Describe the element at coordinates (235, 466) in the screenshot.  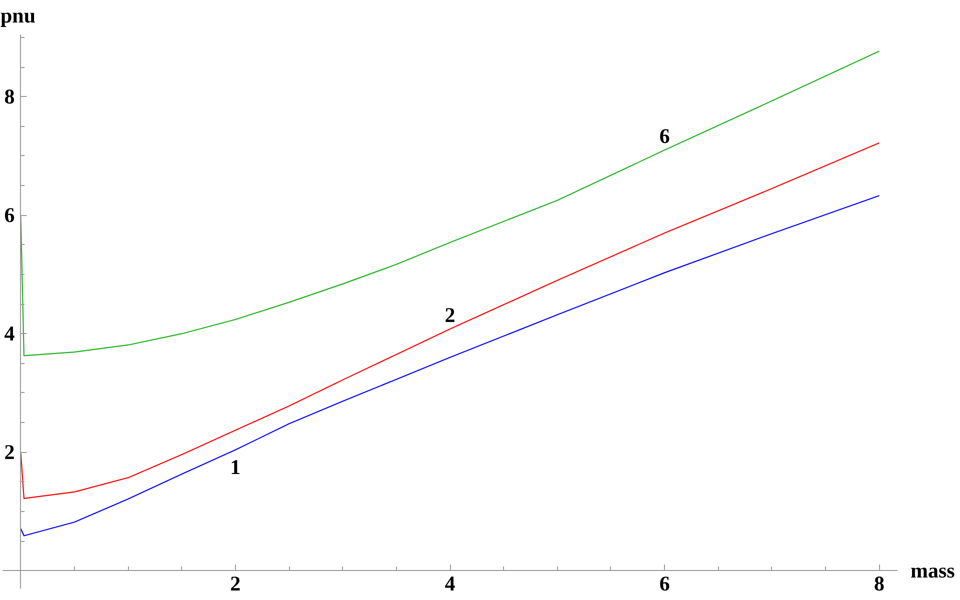
I see `series-label: 1` at that location.